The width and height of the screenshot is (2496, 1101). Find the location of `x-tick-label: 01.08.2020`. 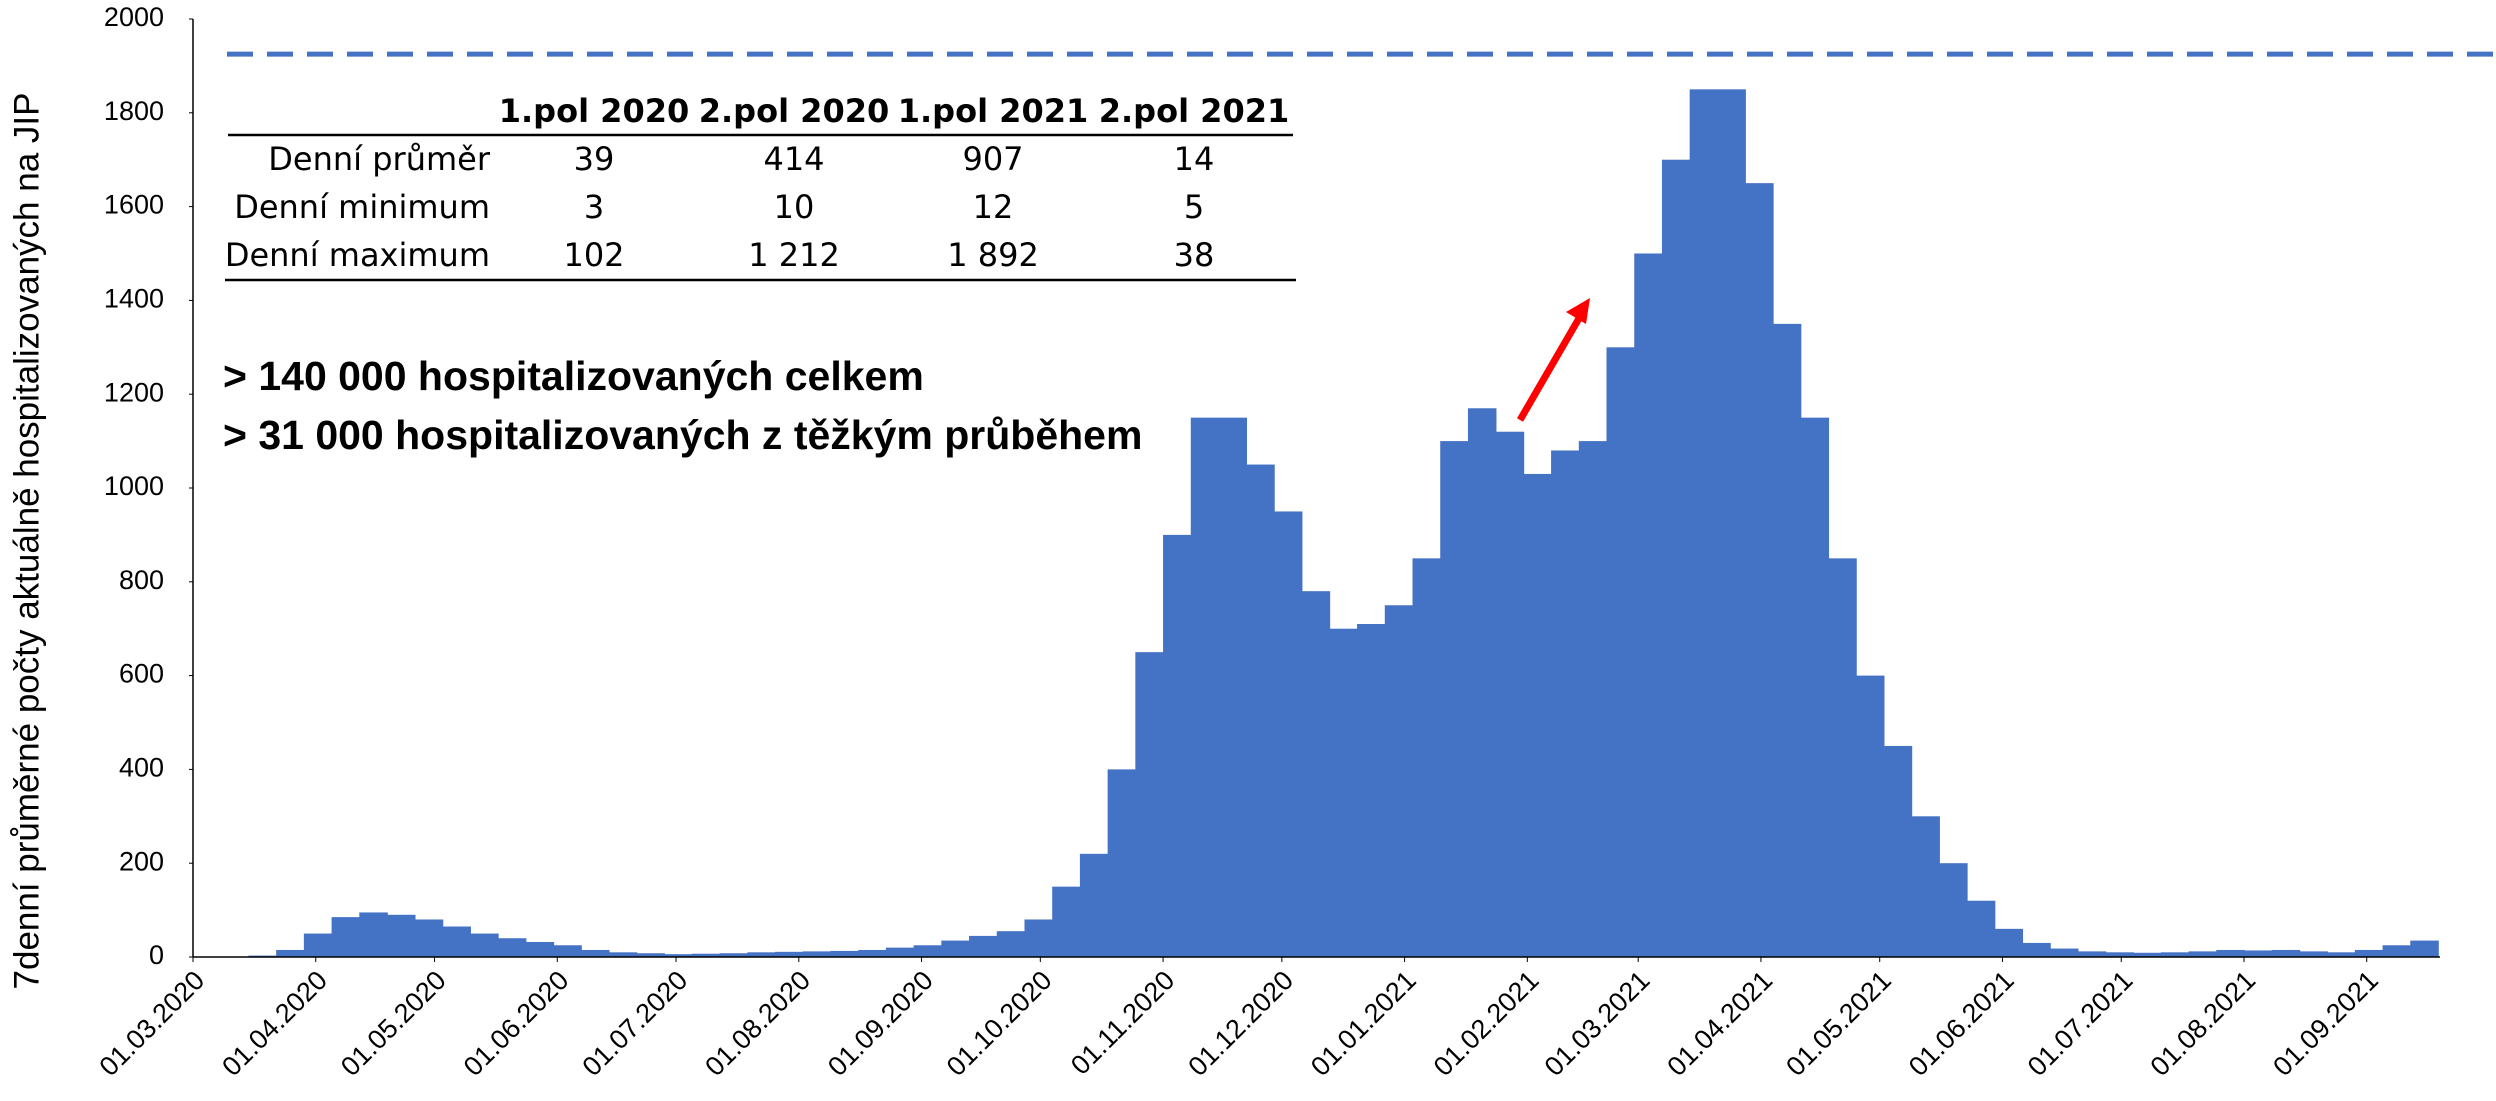

x-tick-label: 01.08.2020 is located at coordinates (757, 1023).